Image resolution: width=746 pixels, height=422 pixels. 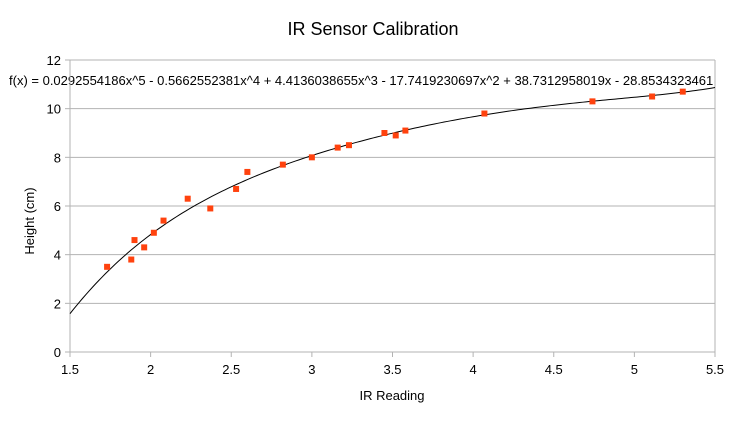 I want to click on x-tick-label-4.5: 4.5, so click(x=554, y=369).